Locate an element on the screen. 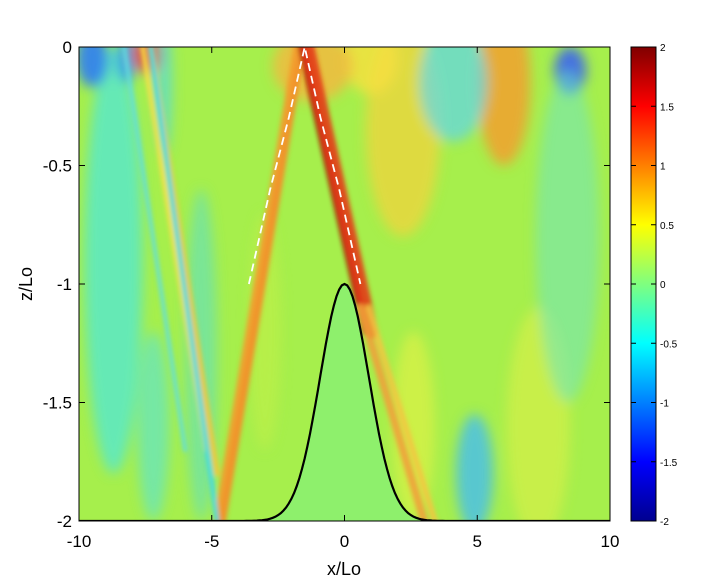 The width and height of the screenshot is (706, 582). dashed-ray is located at coordinates (305, 166).